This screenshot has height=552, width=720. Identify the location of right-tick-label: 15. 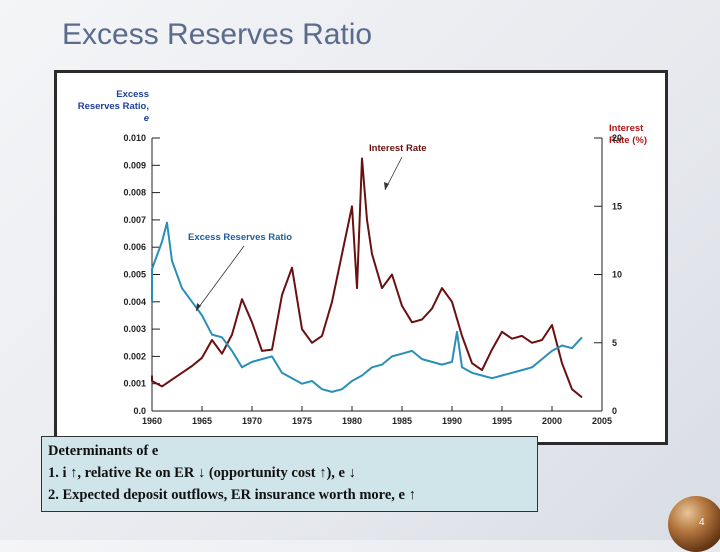
(617, 206).